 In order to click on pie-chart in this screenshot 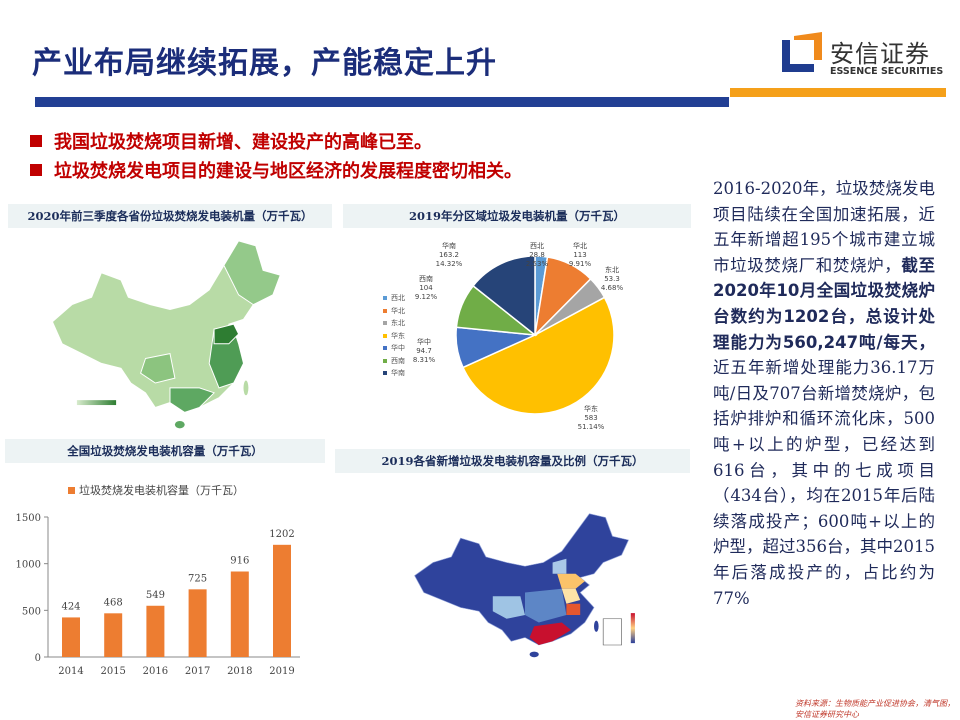, I will do `click(535, 335)`.